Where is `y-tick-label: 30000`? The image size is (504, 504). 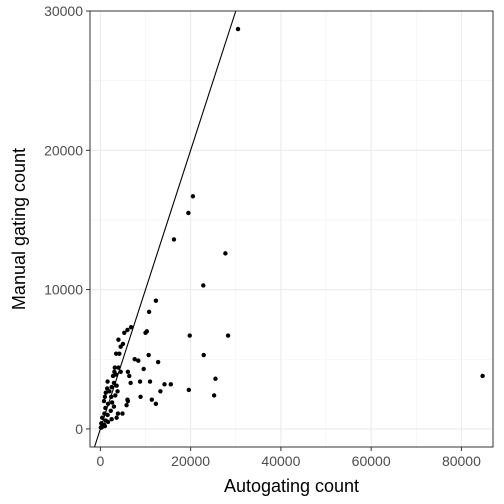 y-tick-label: 30000 is located at coordinates (63, 11).